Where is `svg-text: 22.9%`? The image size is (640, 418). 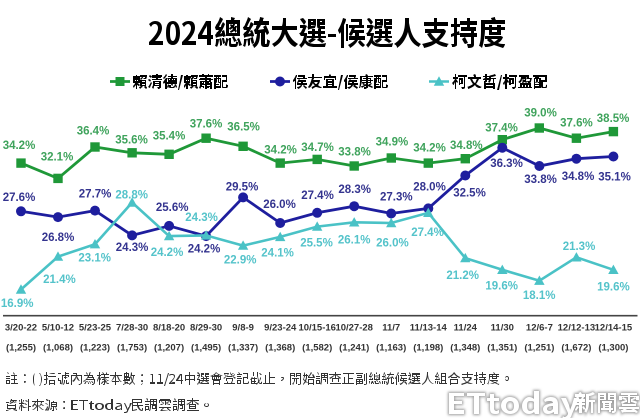 svg-text: 22.9% is located at coordinates (240, 261).